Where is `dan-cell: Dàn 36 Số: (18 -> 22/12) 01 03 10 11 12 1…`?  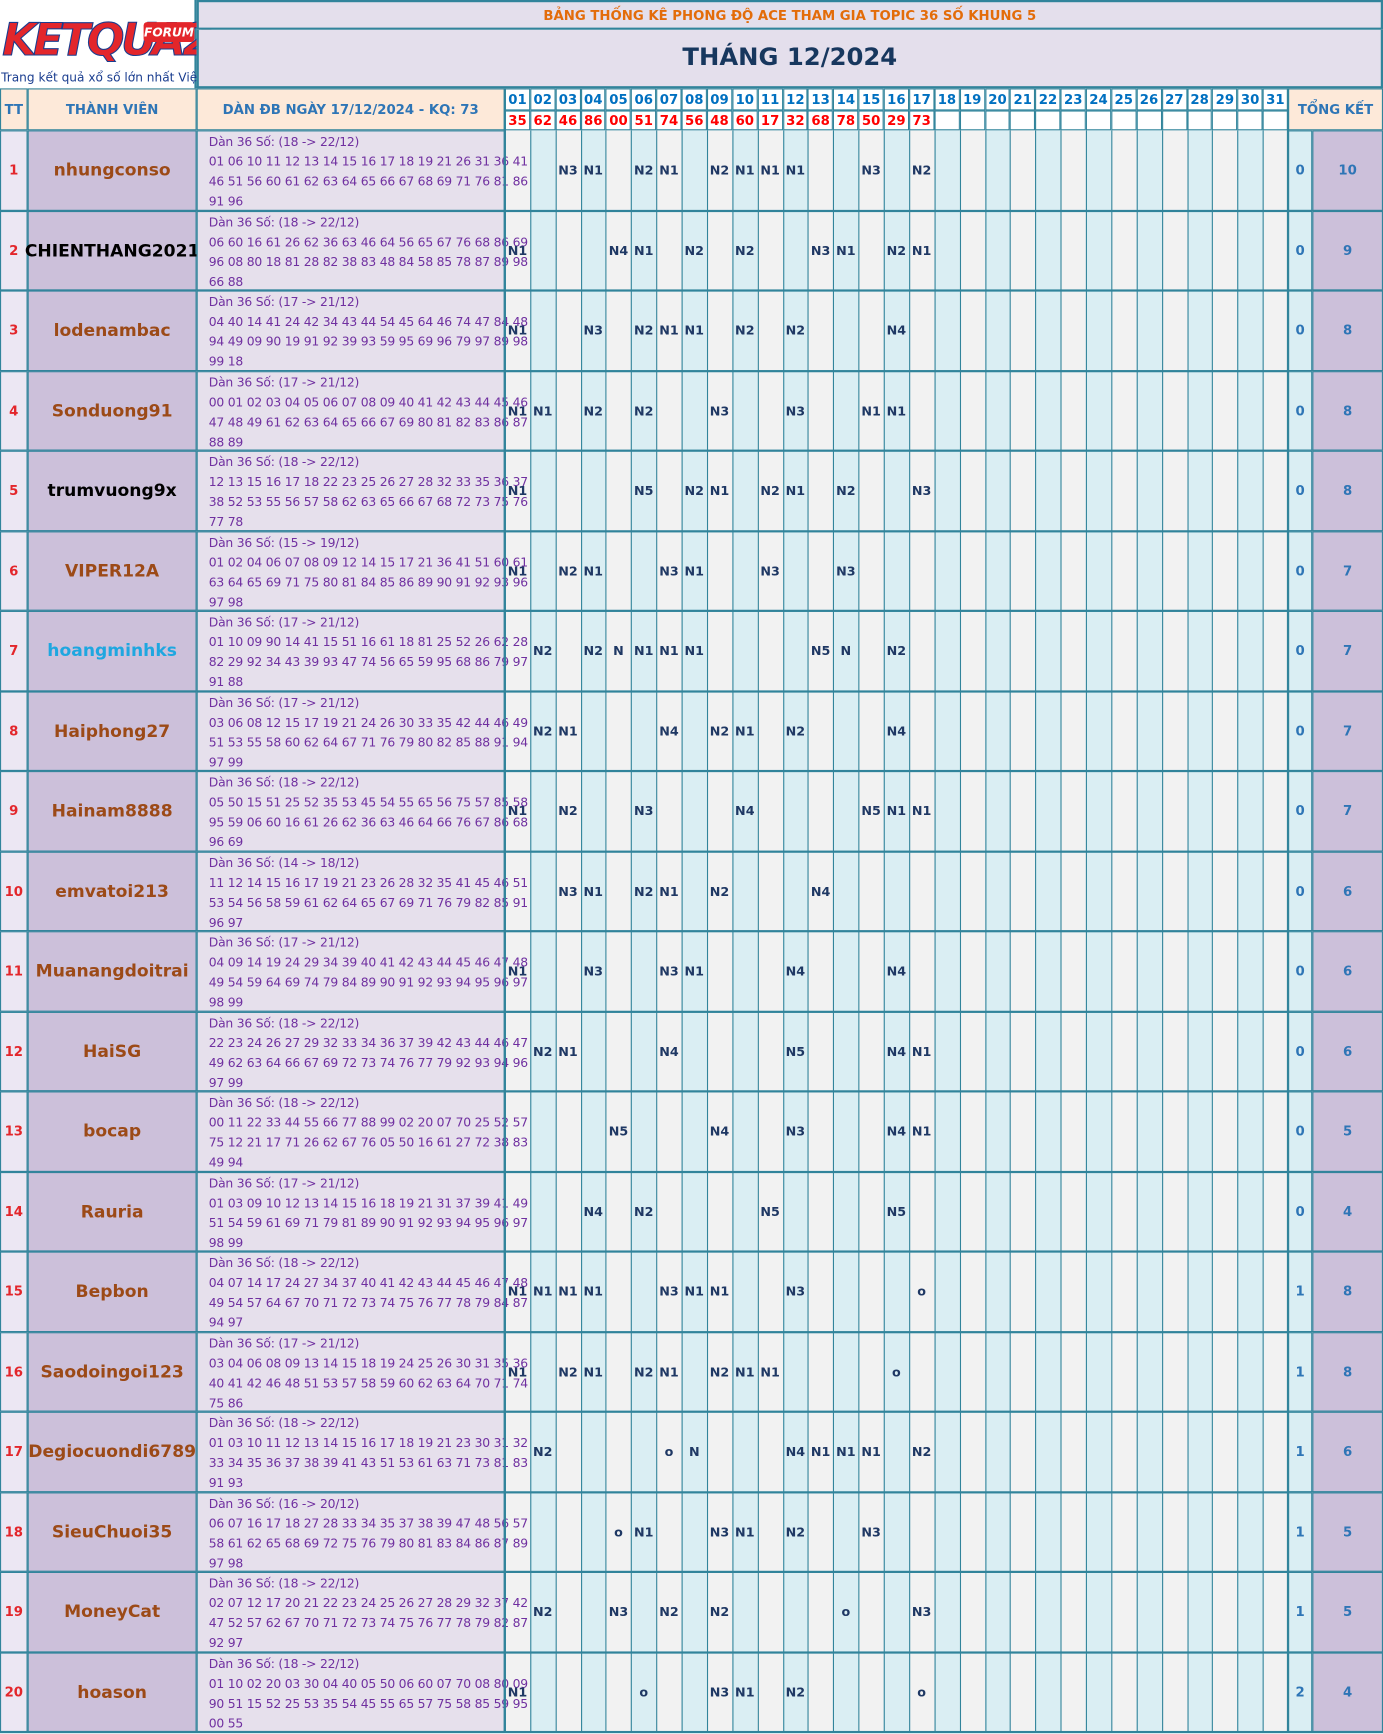 dan-cell: Dàn 36 Số: (18 -> 22/12) 01 03 10 11 12 1… is located at coordinates (362, 1451).